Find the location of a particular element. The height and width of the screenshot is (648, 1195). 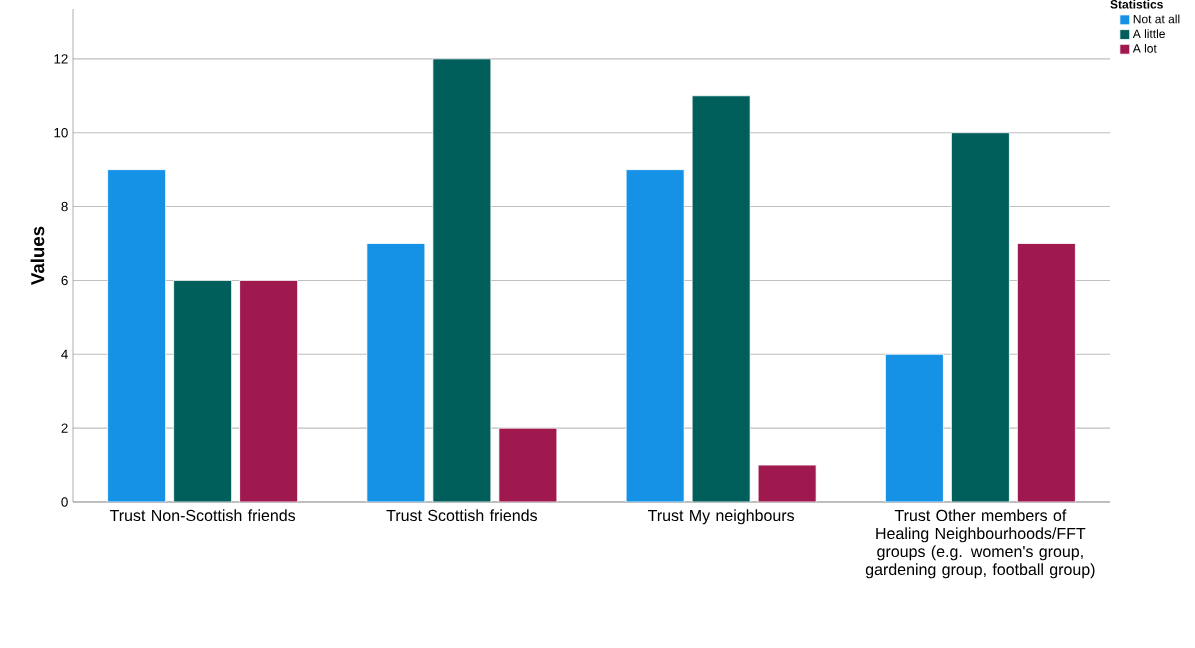

y-tick-label: 10 is located at coordinates (61, 132).